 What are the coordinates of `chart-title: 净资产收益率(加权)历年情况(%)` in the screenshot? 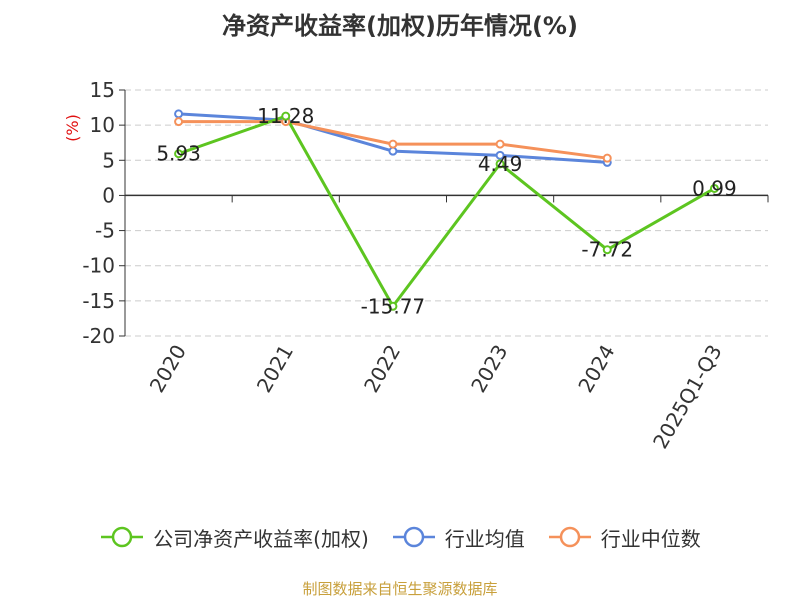 It's located at (400, 26).